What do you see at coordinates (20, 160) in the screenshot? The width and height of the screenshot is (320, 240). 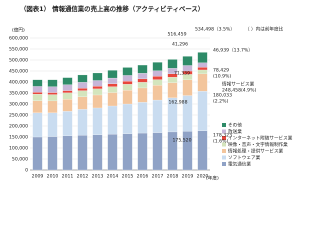 I see `y-tick-label: 50,000` at bounding box center [20, 160].